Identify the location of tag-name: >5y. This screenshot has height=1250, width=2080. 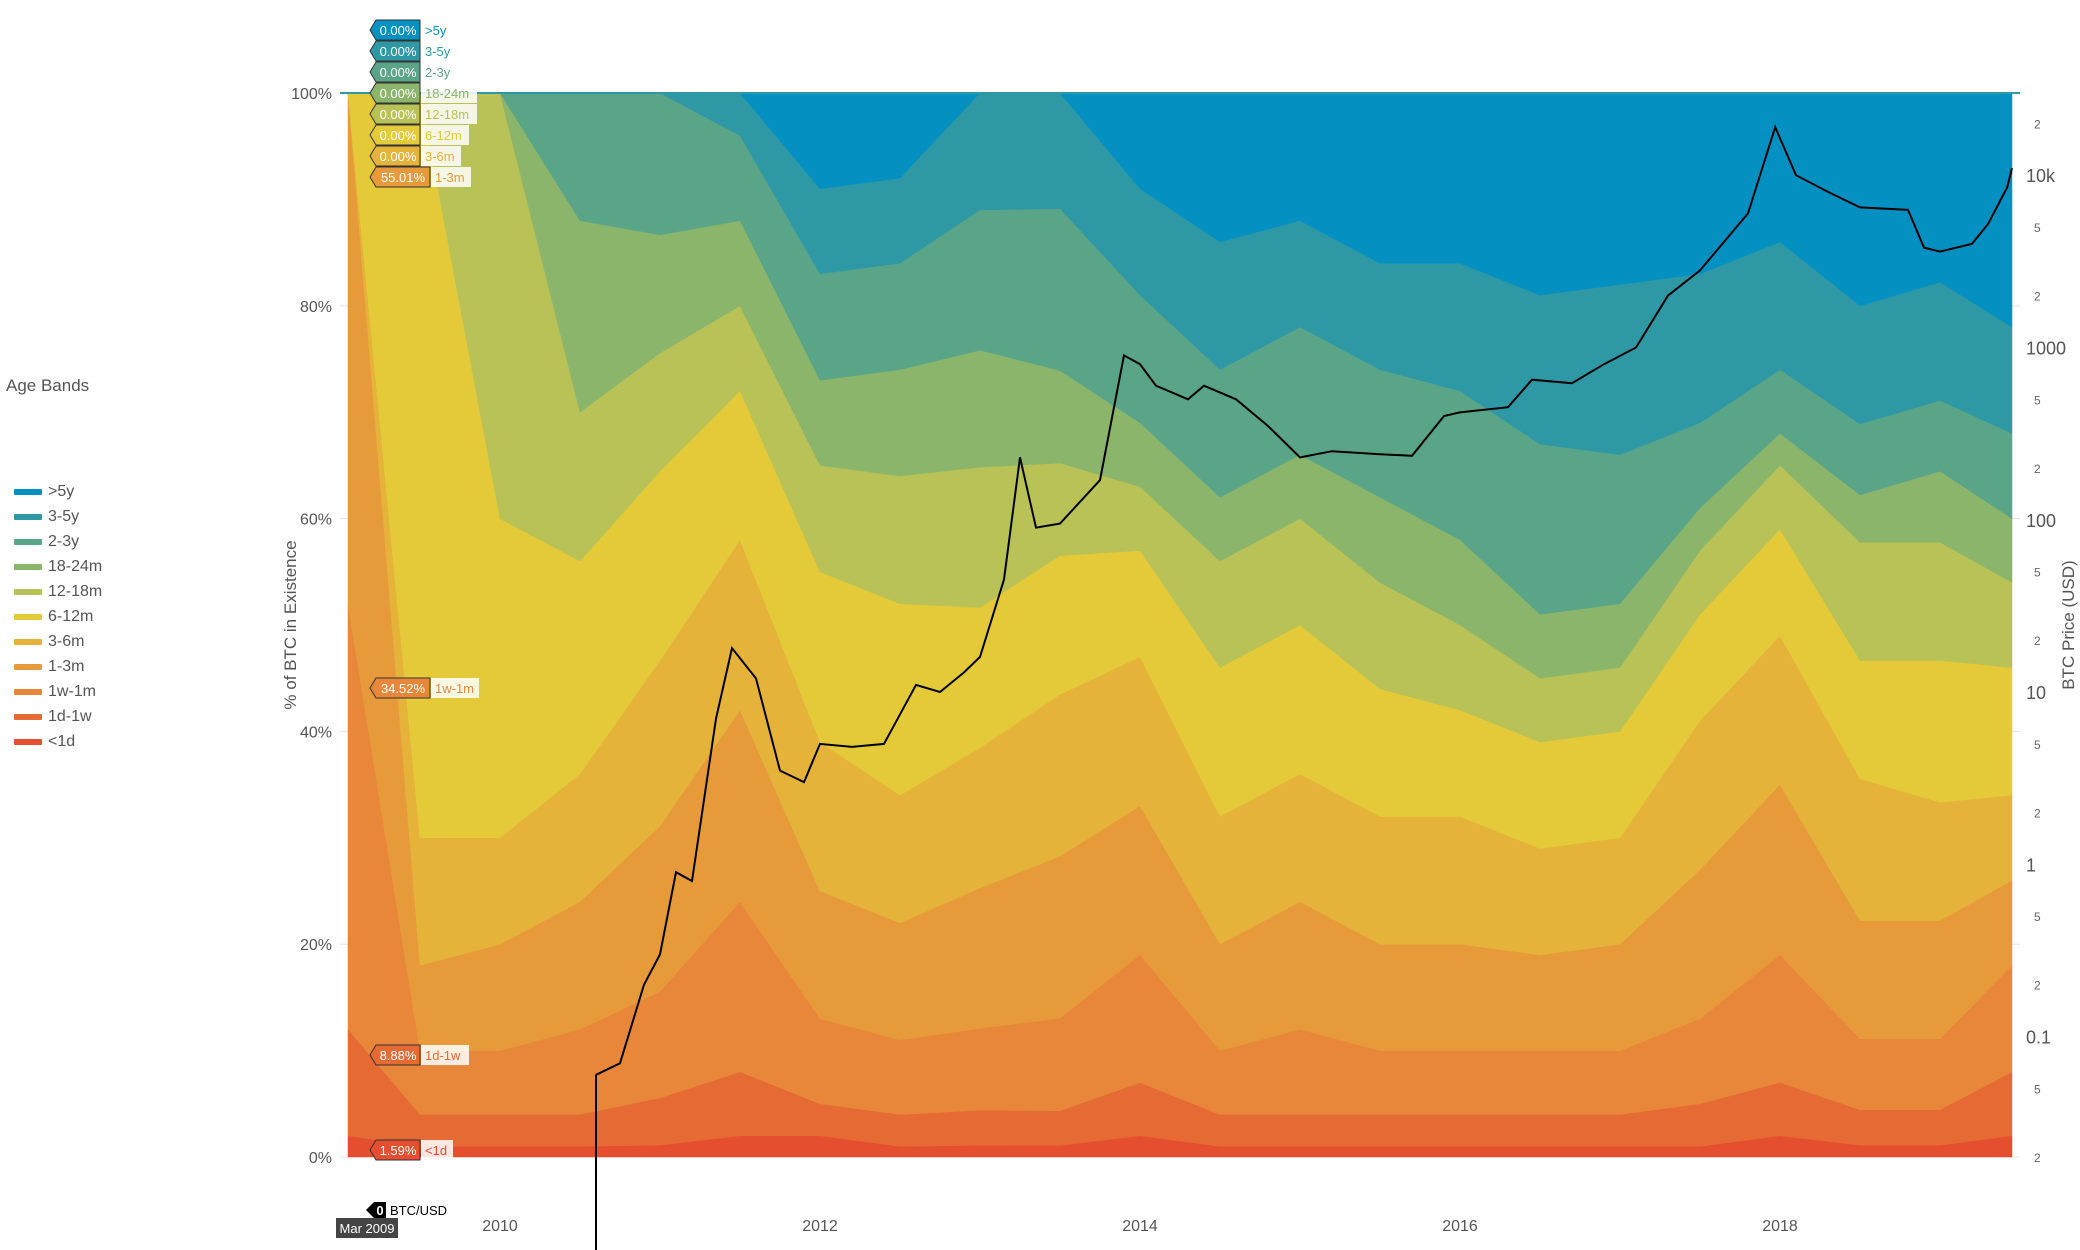
(436, 30).